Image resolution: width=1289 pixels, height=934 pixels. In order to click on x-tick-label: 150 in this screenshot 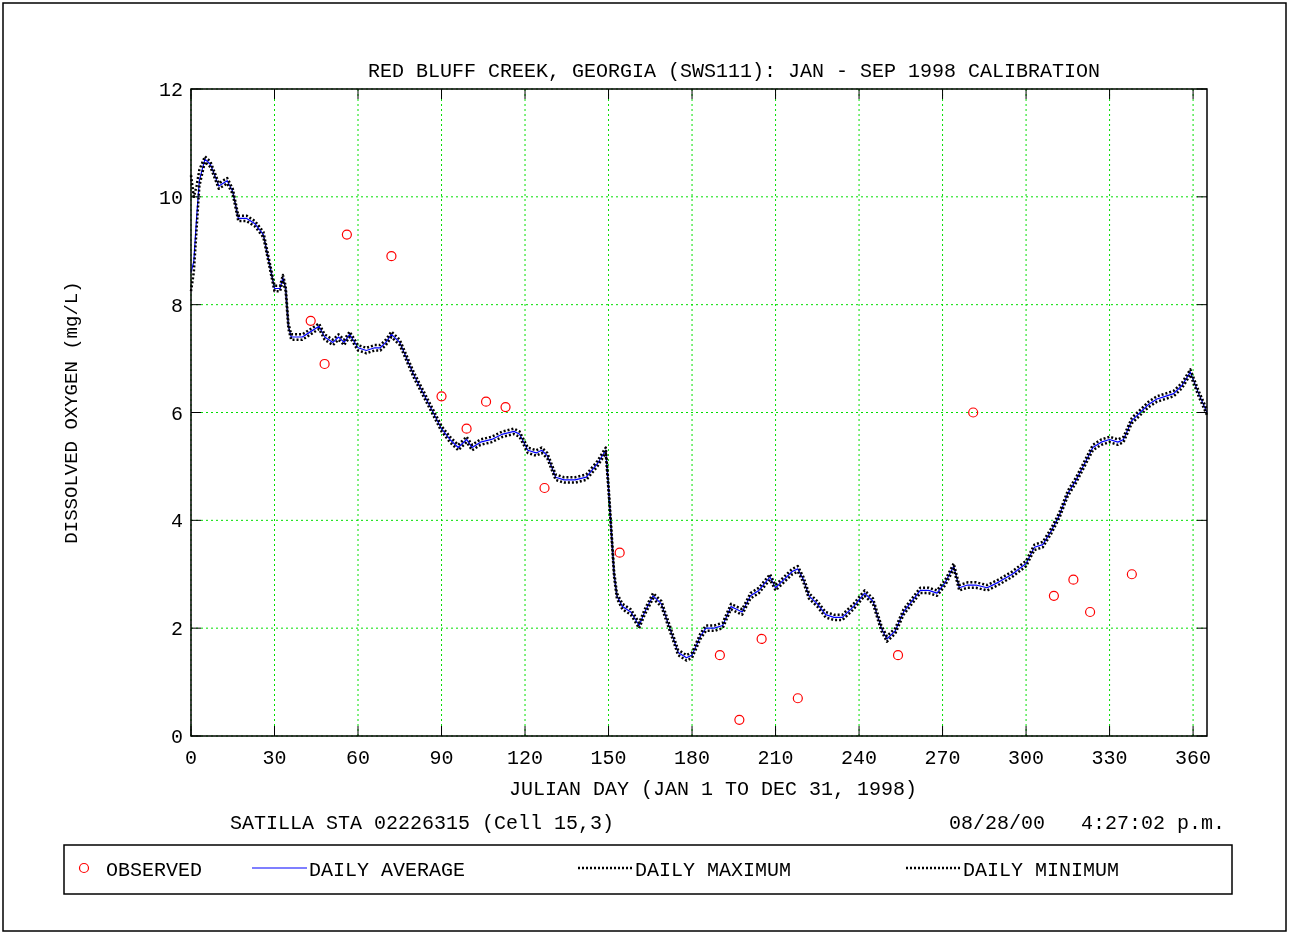, I will do `click(608, 758)`.